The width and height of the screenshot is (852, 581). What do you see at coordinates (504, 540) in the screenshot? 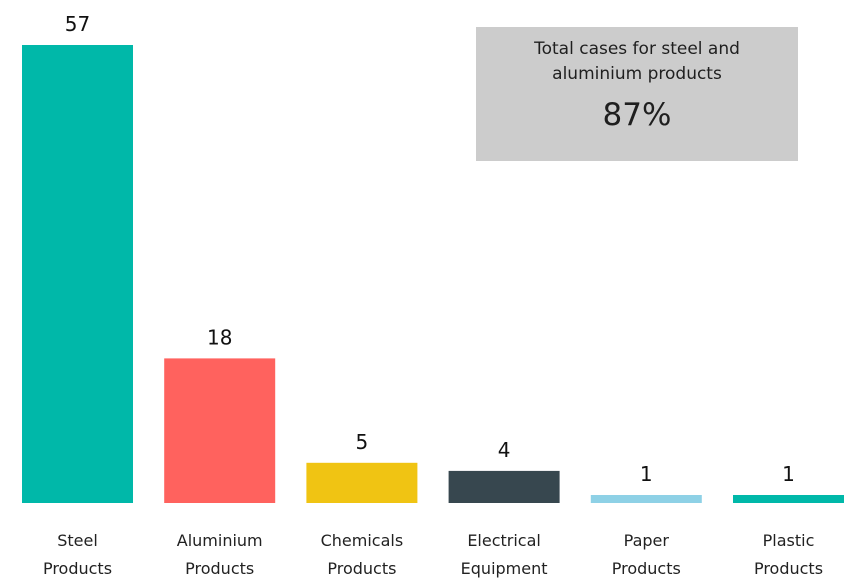
I see `category-label-3-line-0: Electrical` at bounding box center [504, 540].